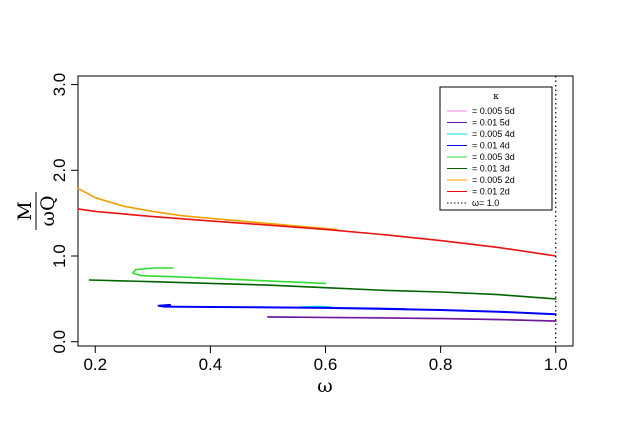 Image resolution: width=629 pixels, height=436 pixels. I want to click on x-tick-label: 0.2, so click(95, 364).